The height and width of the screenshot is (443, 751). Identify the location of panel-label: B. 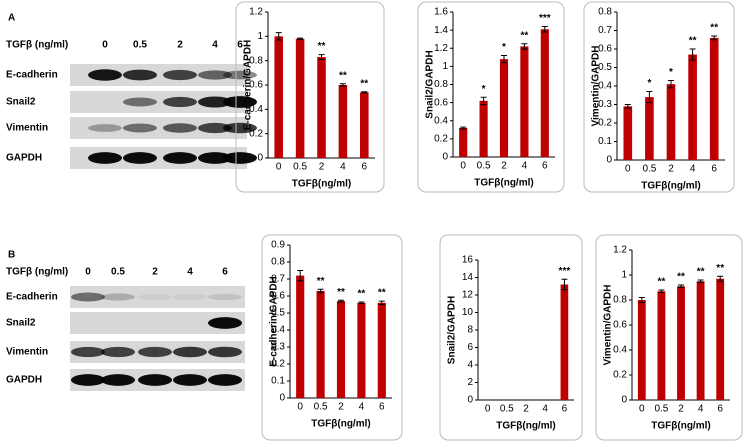
(11, 255).